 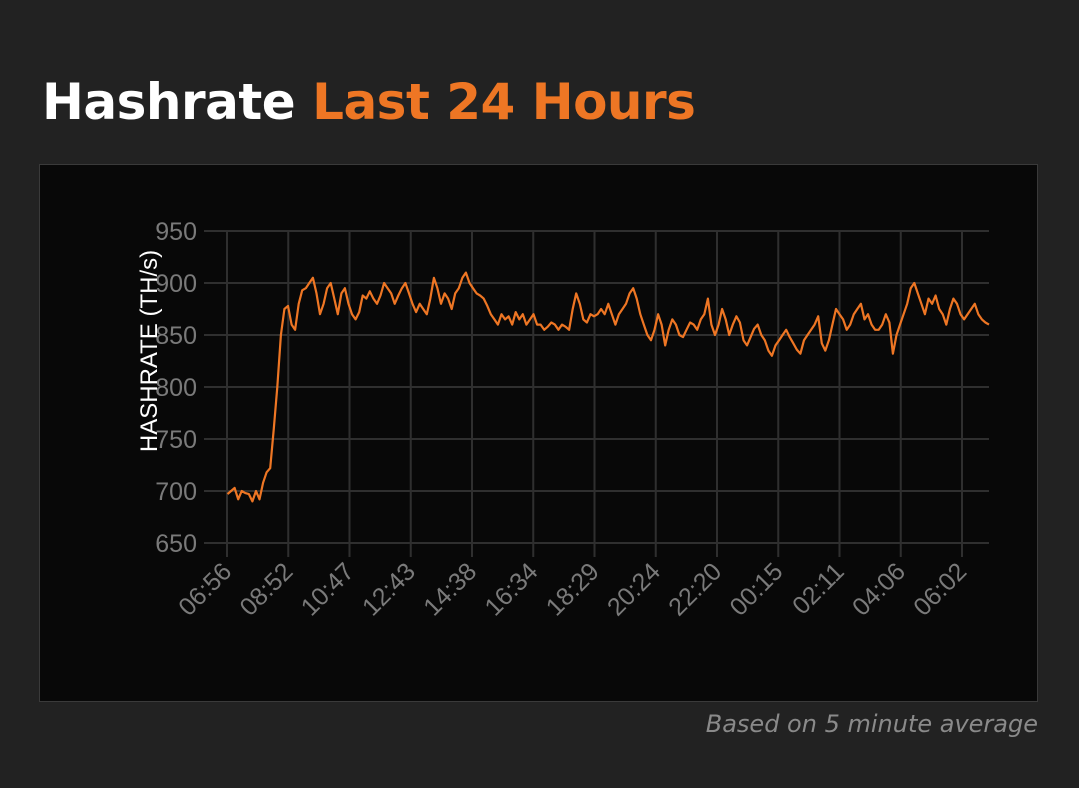 What do you see at coordinates (511, 589) in the screenshot?
I see `x-tick-label: 16:34` at bounding box center [511, 589].